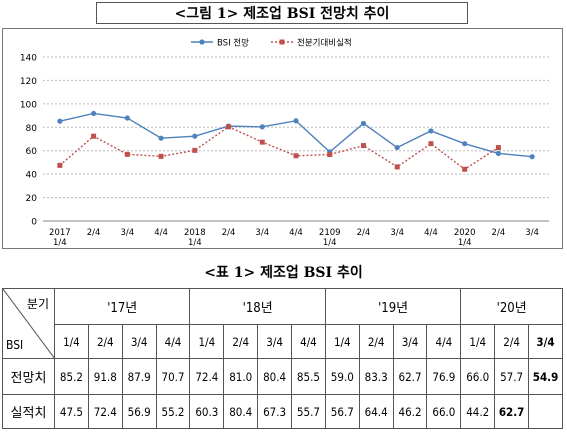 This screenshot has height=433, width=567. Describe the element at coordinates (308, 376) in the screenshot. I see `table-cell: 85.5` at that location.